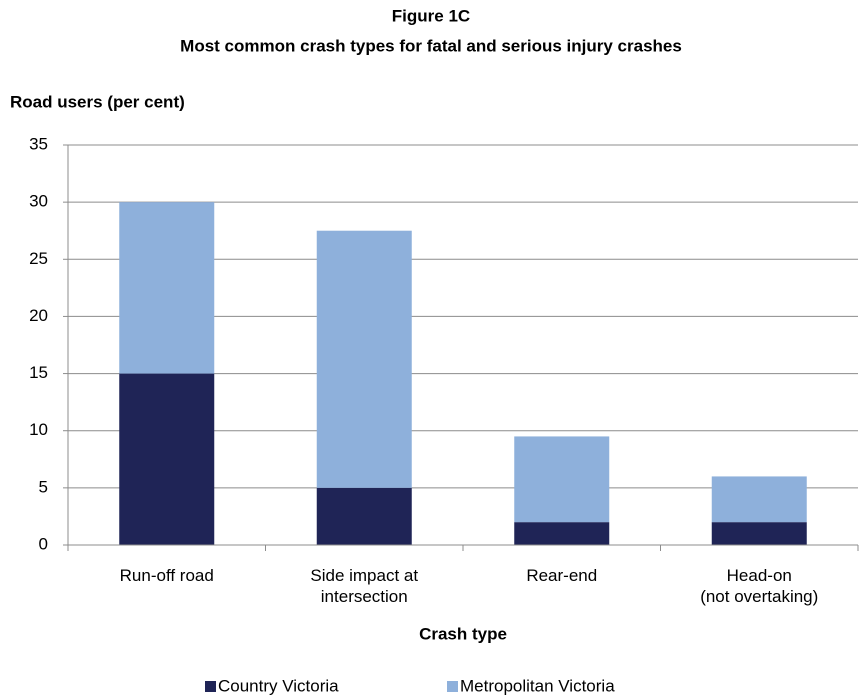  What do you see at coordinates (759, 586) in the screenshot?
I see `x-tick-label: Head-on (not overtaking)` at bounding box center [759, 586].